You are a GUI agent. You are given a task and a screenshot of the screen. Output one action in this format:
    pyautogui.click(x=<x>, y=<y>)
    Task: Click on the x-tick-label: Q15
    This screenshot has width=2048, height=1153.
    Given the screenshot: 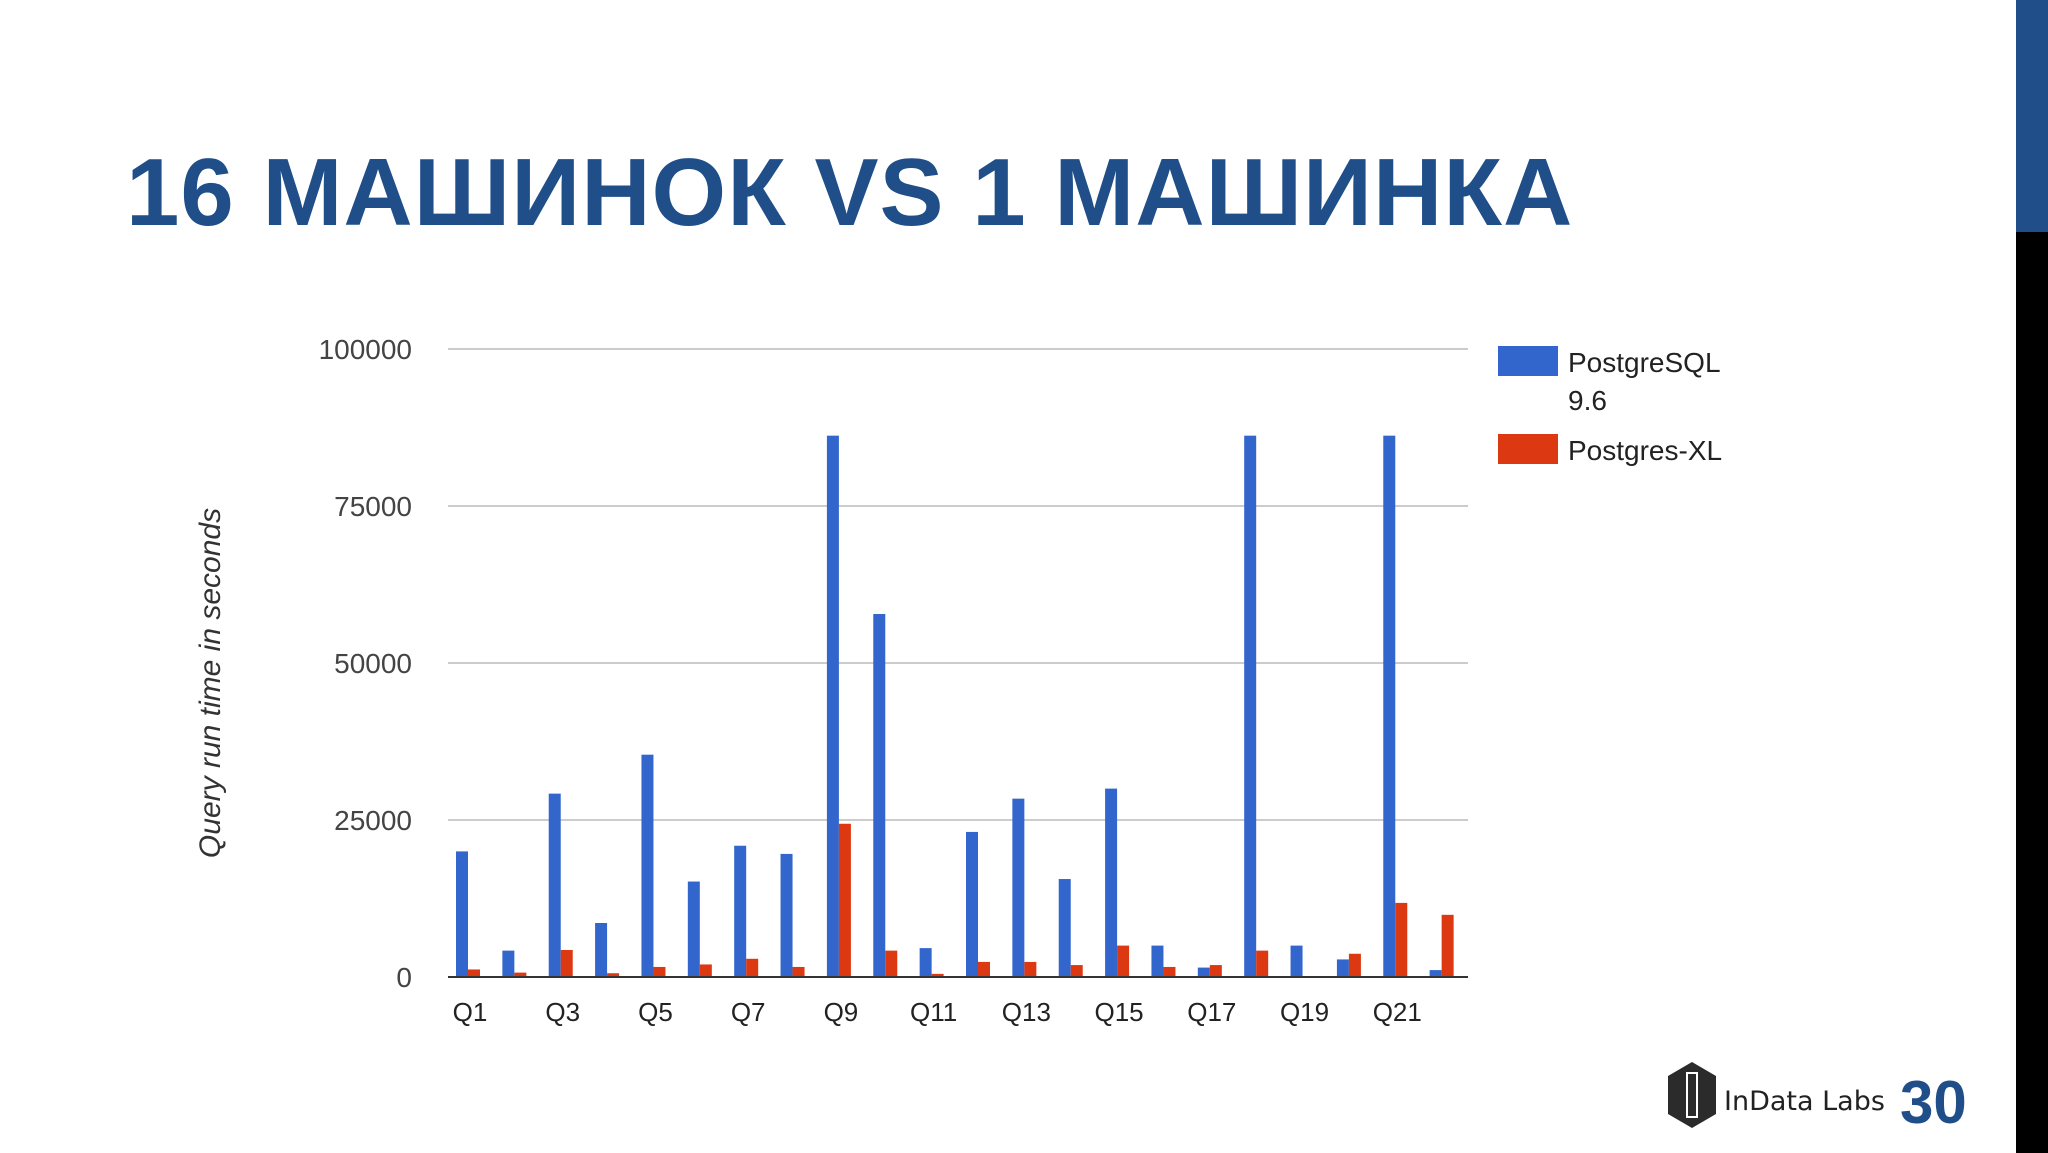 What is the action you would take?
    pyautogui.click(x=1119, y=1012)
    